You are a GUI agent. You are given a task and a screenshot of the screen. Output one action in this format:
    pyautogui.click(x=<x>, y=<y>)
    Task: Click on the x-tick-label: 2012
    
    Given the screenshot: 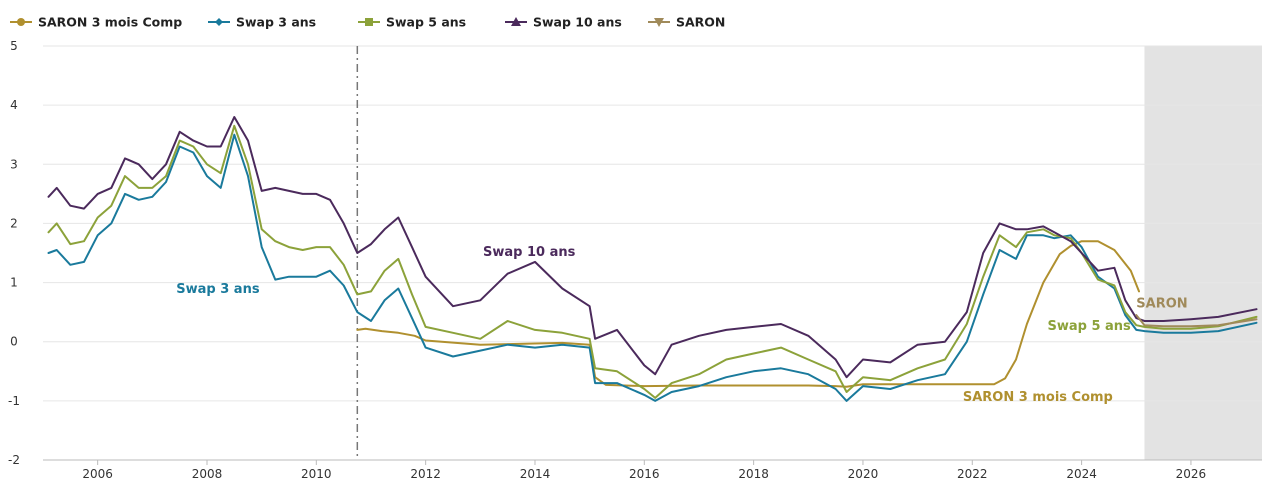 What is the action you would take?
    pyautogui.click(x=425, y=474)
    